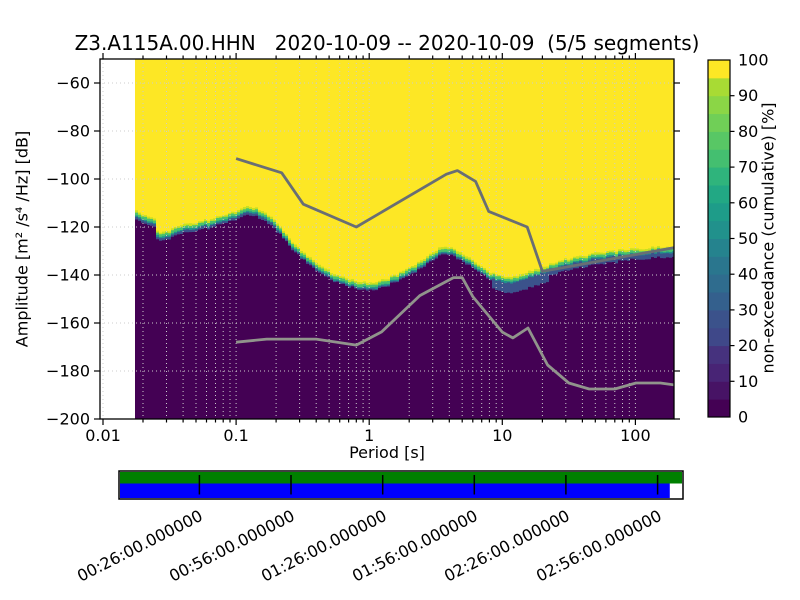 Image resolution: width=800 pixels, height=600 pixels. What do you see at coordinates (748, 167) in the screenshot?
I see `colorbar-tick-label: 70` at bounding box center [748, 167].